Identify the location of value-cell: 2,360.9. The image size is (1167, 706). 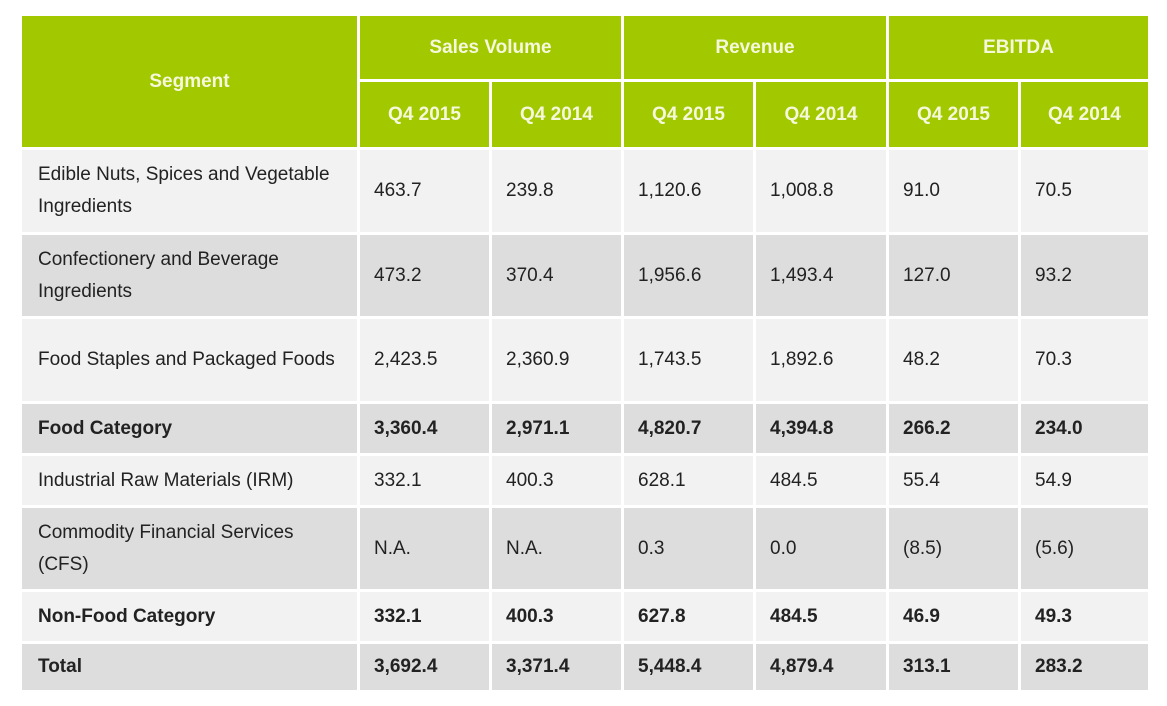
(556, 360).